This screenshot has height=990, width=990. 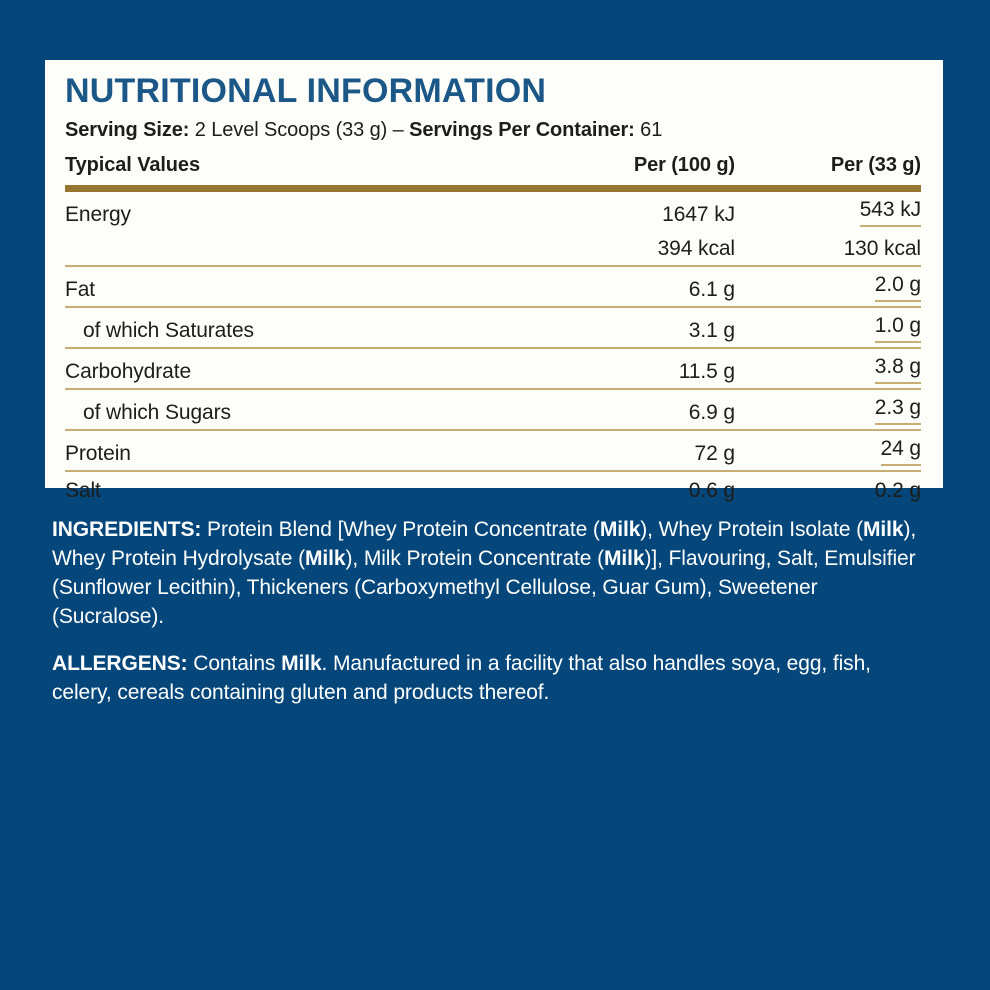 What do you see at coordinates (711, 330) in the screenshot?
I see `row-per100-value: 3.1 g` at bounding box center [711, 330].